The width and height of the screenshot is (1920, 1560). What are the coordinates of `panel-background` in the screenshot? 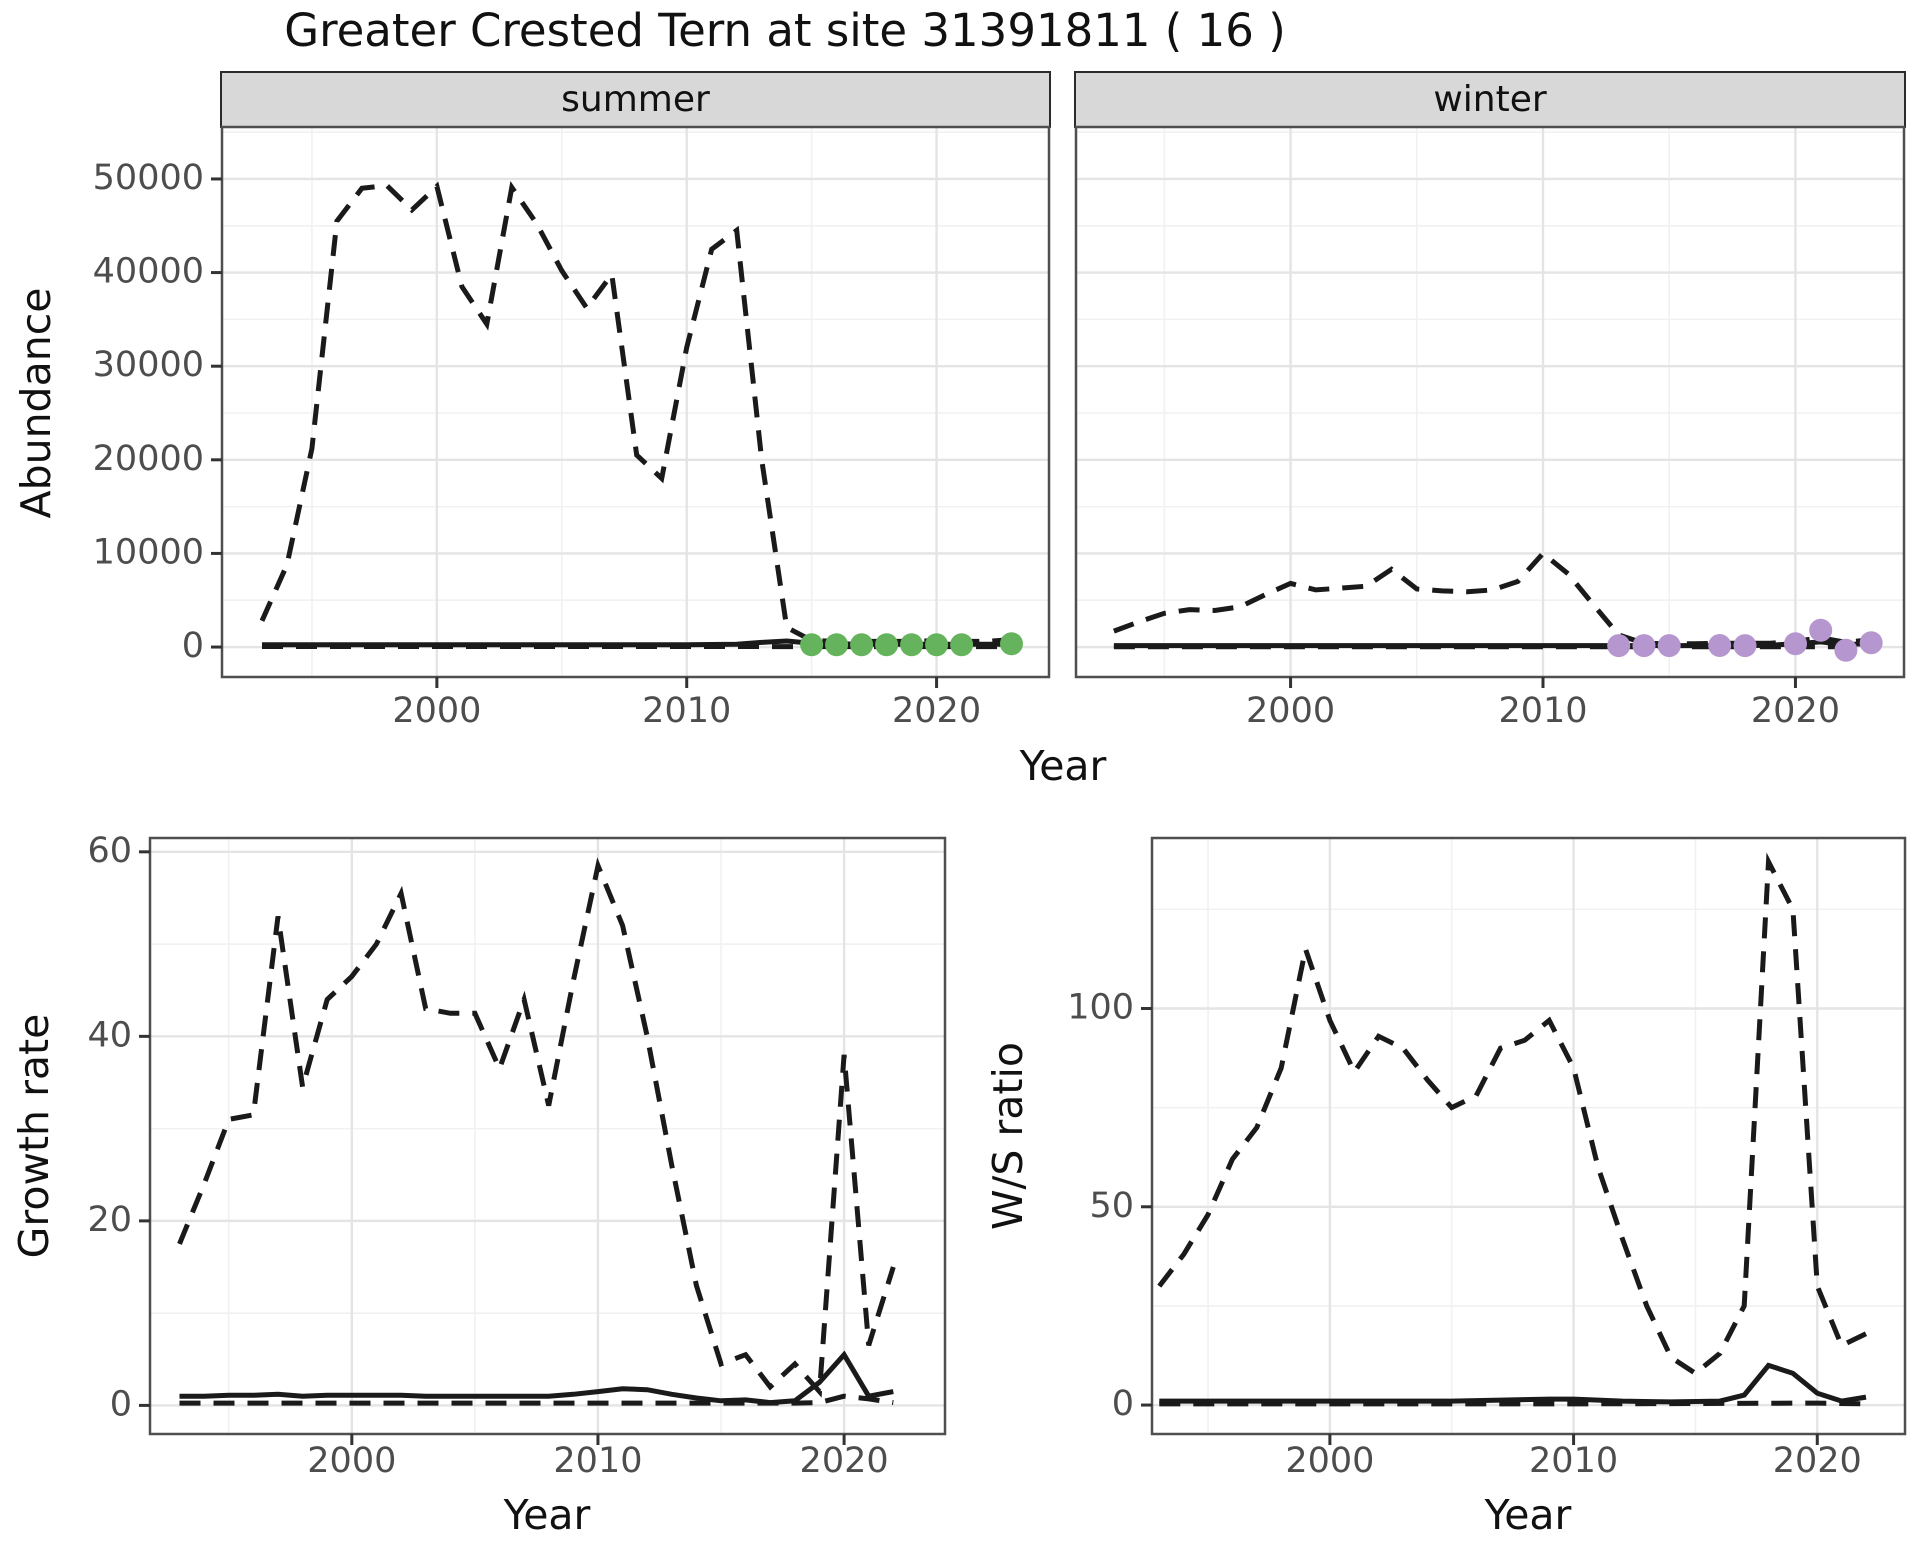 It's located at (1528, 1136).